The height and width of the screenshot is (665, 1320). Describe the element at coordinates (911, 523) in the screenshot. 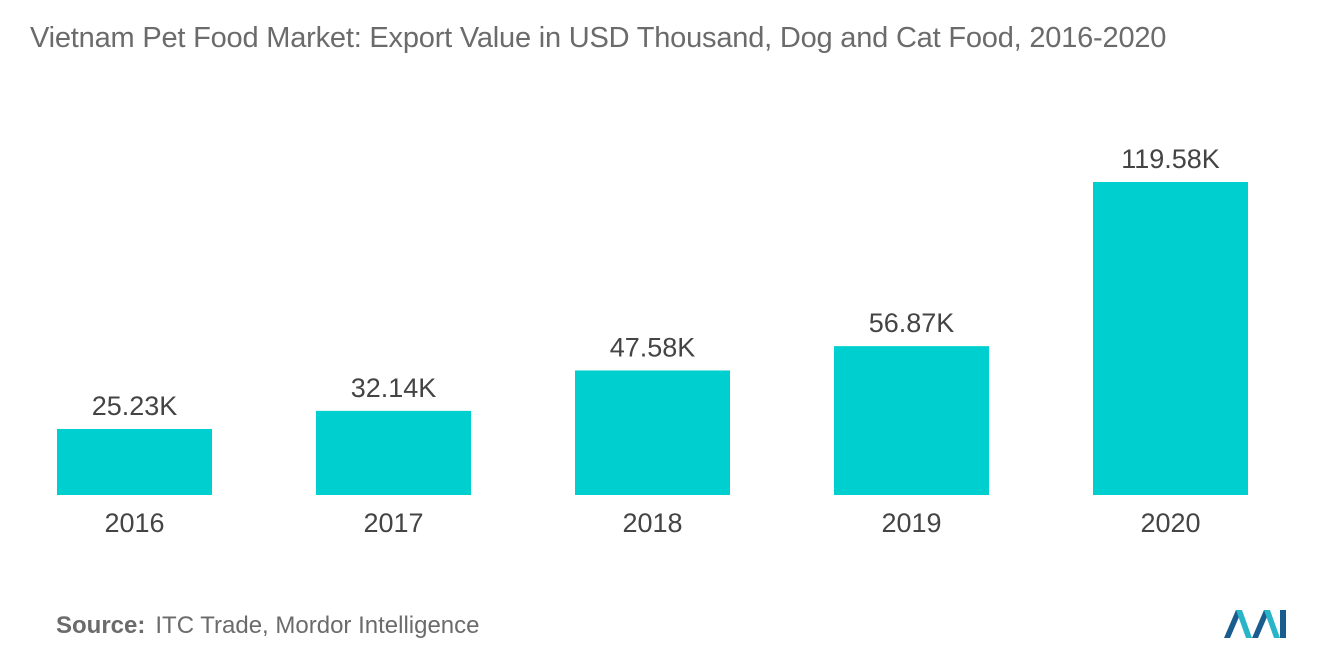

I see `x-tick-2019: 2019` at that location.